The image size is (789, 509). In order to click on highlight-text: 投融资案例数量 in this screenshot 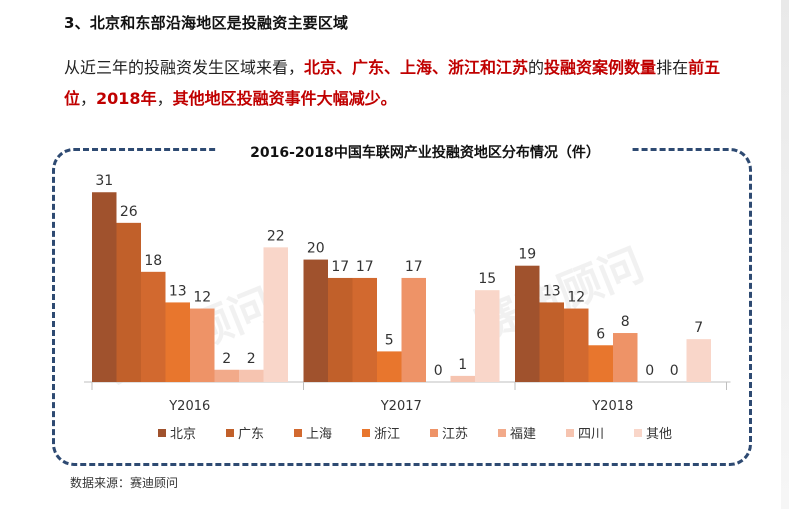, I will do `click(600, 67)`.